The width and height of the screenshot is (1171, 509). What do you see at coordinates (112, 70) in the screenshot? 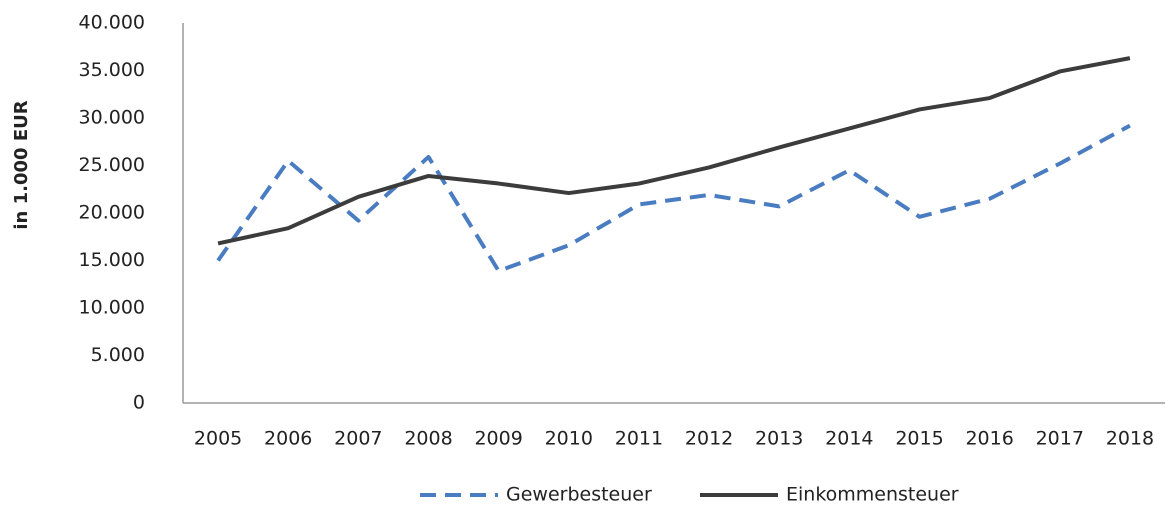
I see `y-tick-label: 35.000` at bounding box center [112, 70].